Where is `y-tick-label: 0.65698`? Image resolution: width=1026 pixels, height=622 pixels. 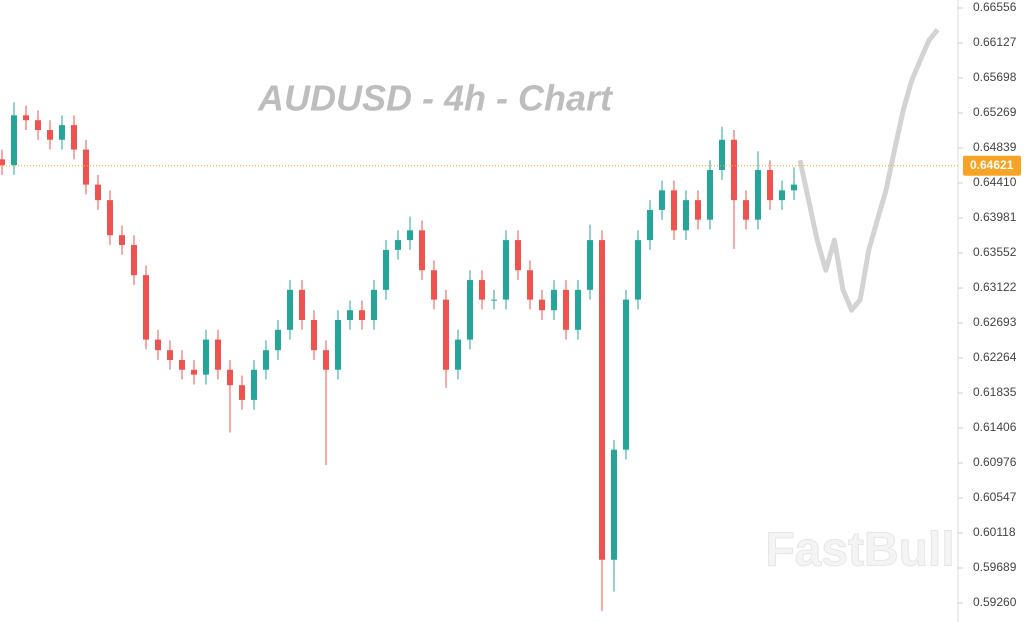
y-tick-label: 0.65698 is located at coordinates (995, 77).